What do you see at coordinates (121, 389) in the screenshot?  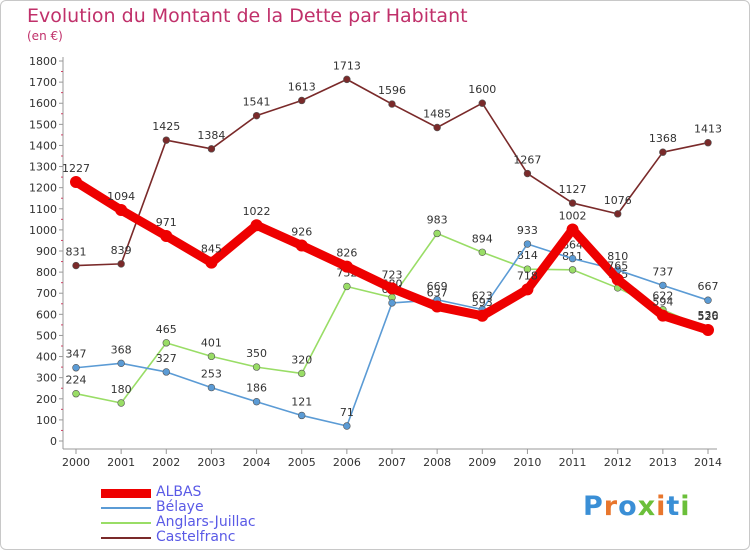 I see `data-label: 180` at bounding box center [121, 389].